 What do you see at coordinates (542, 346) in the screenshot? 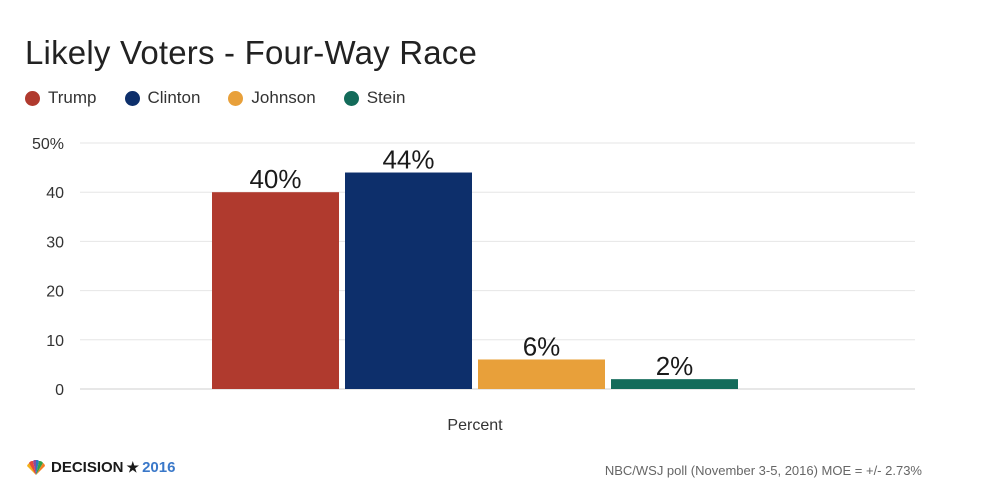
I see `data-label-johnson: 6%` at bounding box center [542, 346].